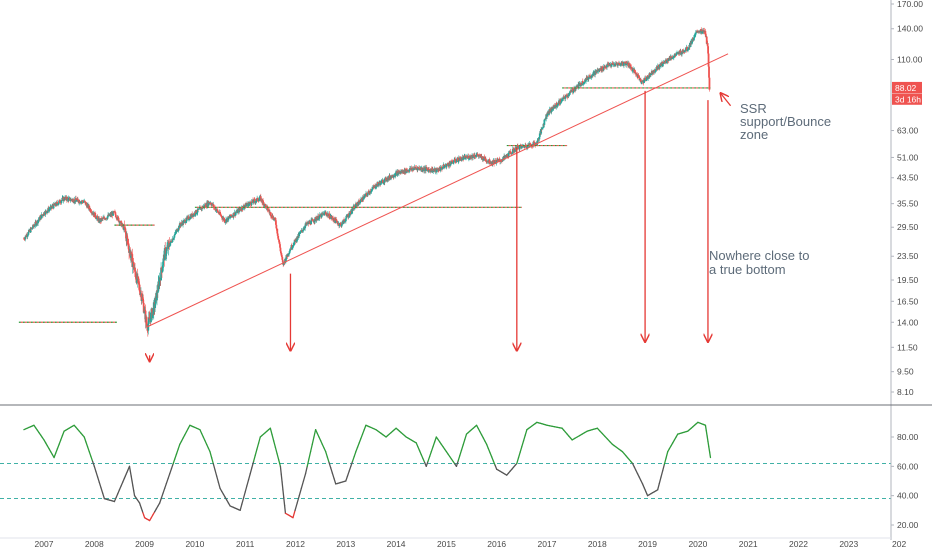 This screenshot has width=932, height=555. I want to click on time-tick-label: 2017, so click(547, 544).